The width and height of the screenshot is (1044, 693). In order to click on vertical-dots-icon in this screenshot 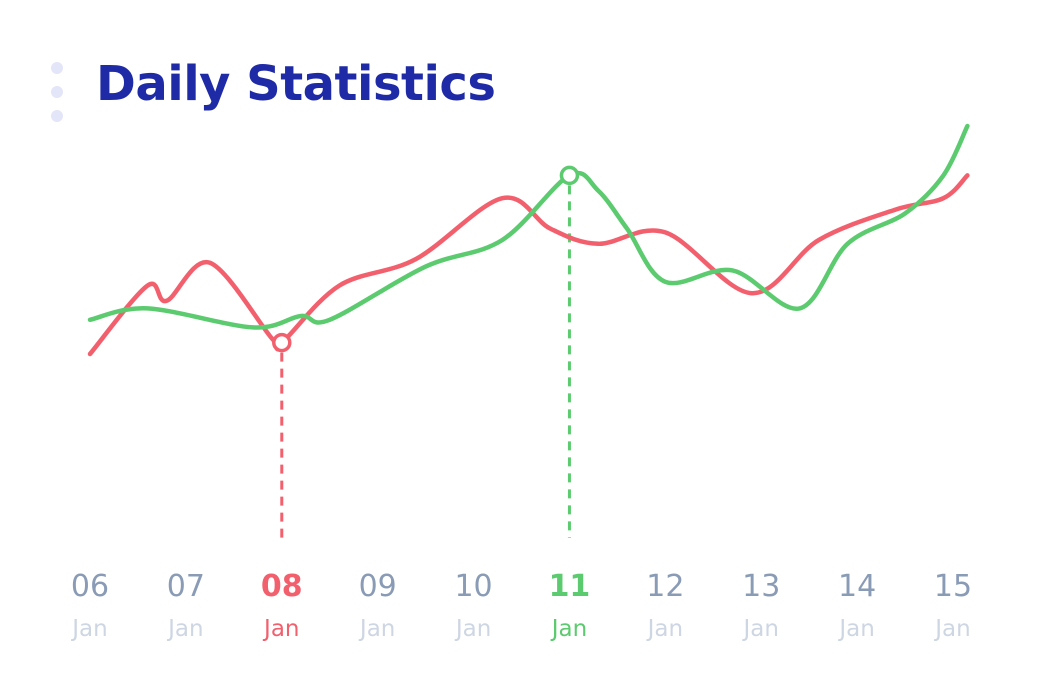, I will do `click(57, 94)`.